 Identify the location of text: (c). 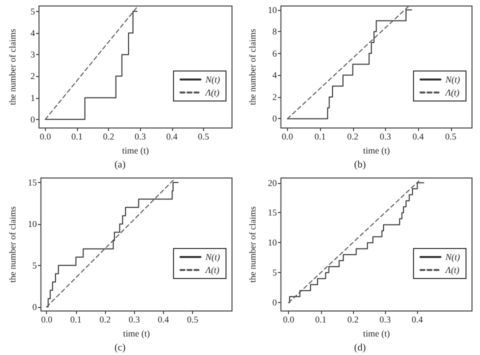
(120, 348).